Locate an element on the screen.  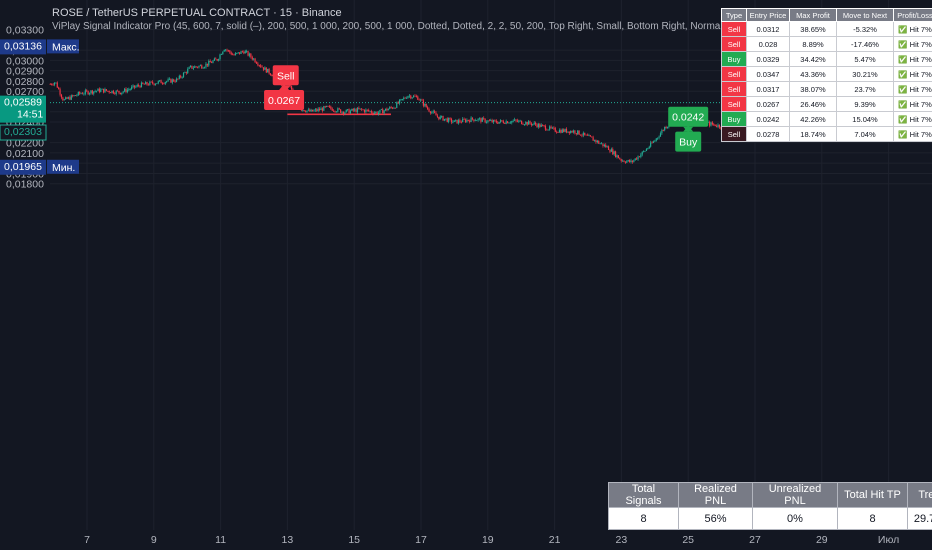
sell-signal-label: Sell is located at coordinates (285, 78).